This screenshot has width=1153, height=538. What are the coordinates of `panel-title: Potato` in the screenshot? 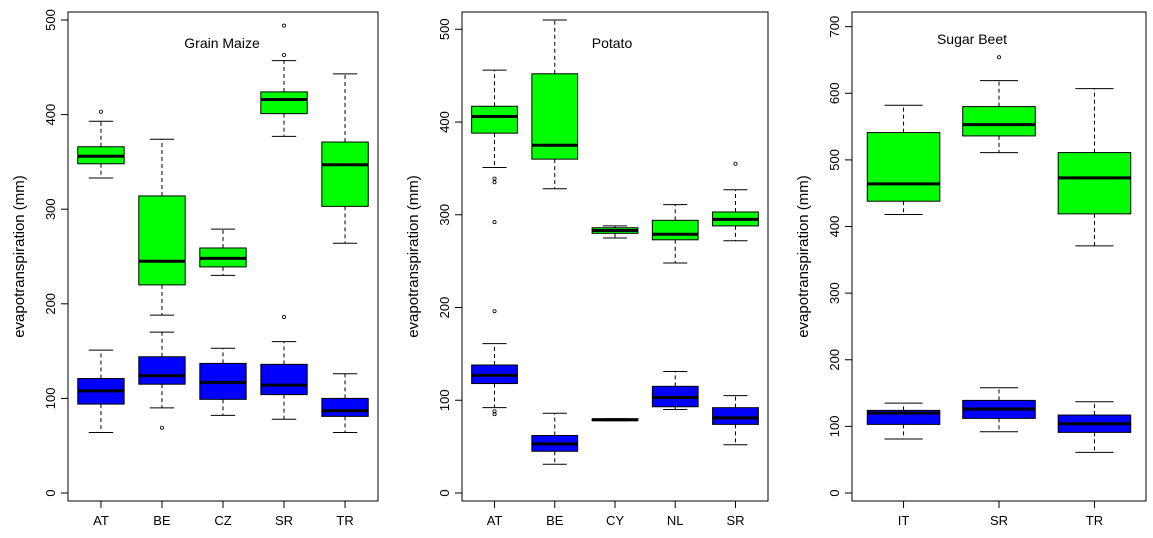 It's located at (612, 43).